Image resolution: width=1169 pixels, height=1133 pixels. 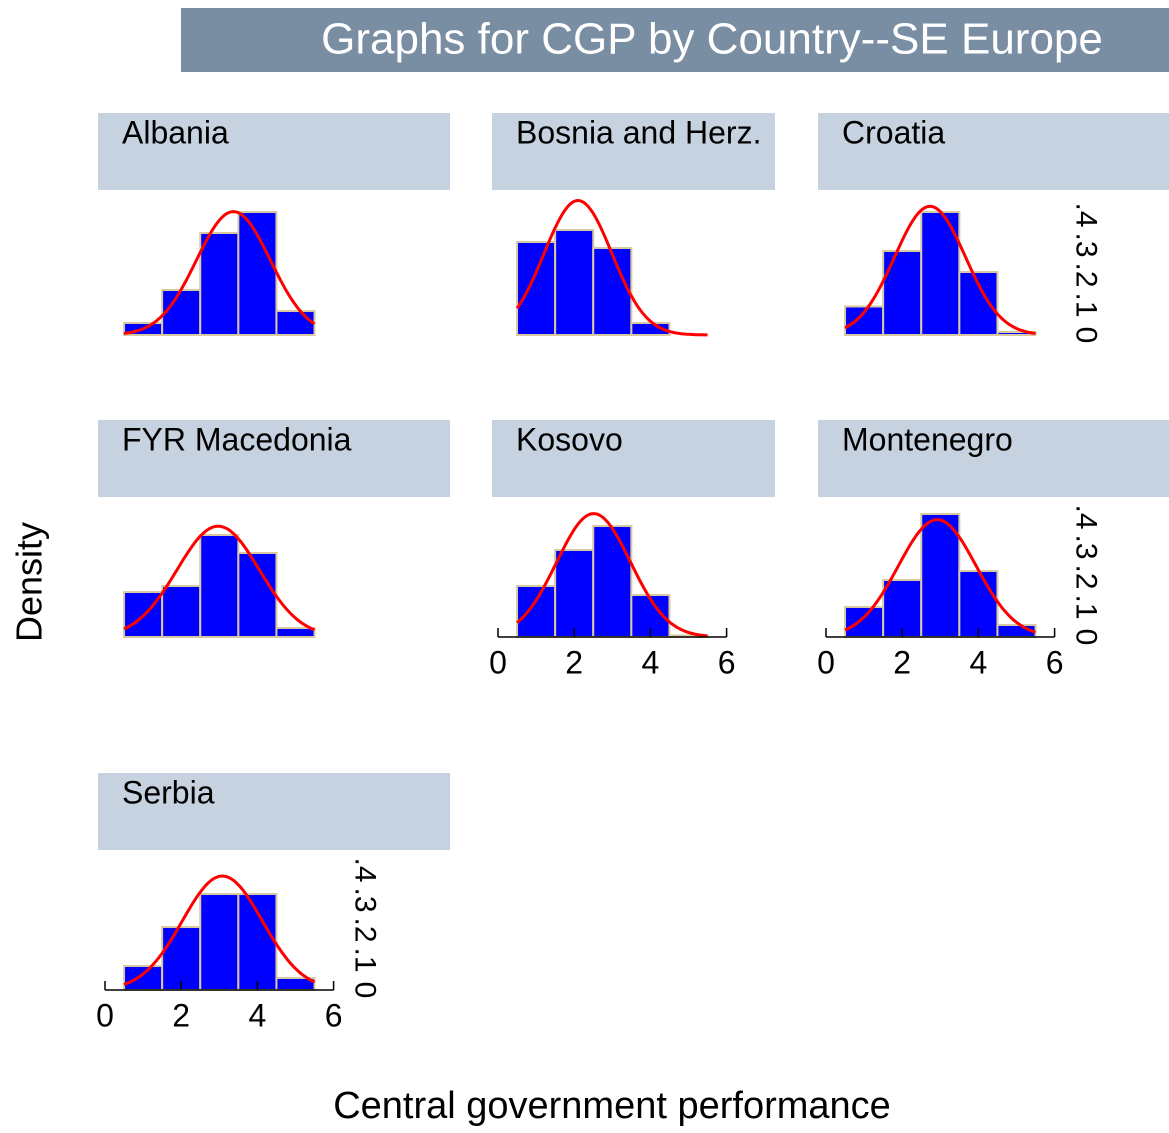 I want to click on panel-title: Serbia, so click(x=168, y=792).